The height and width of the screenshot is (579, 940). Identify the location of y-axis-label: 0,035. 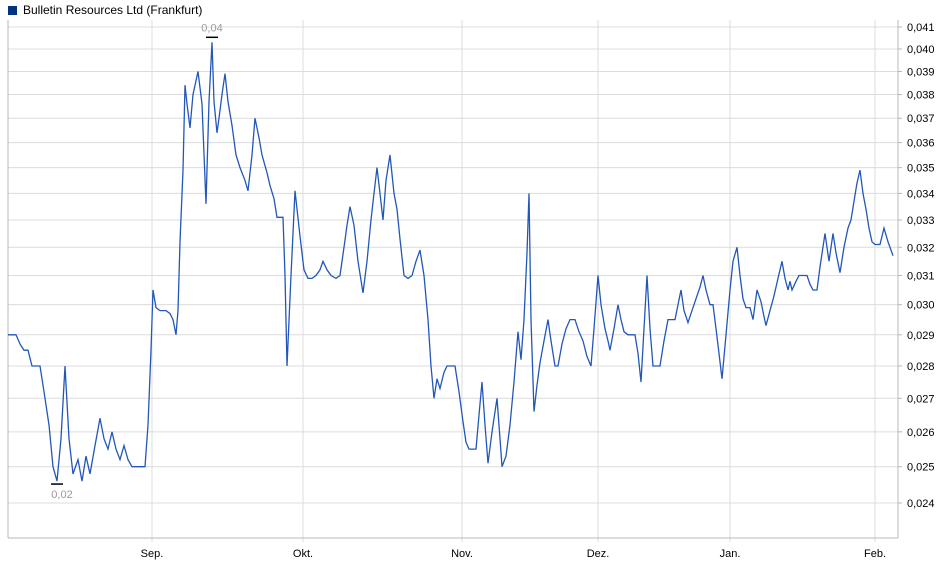
(921, 169).